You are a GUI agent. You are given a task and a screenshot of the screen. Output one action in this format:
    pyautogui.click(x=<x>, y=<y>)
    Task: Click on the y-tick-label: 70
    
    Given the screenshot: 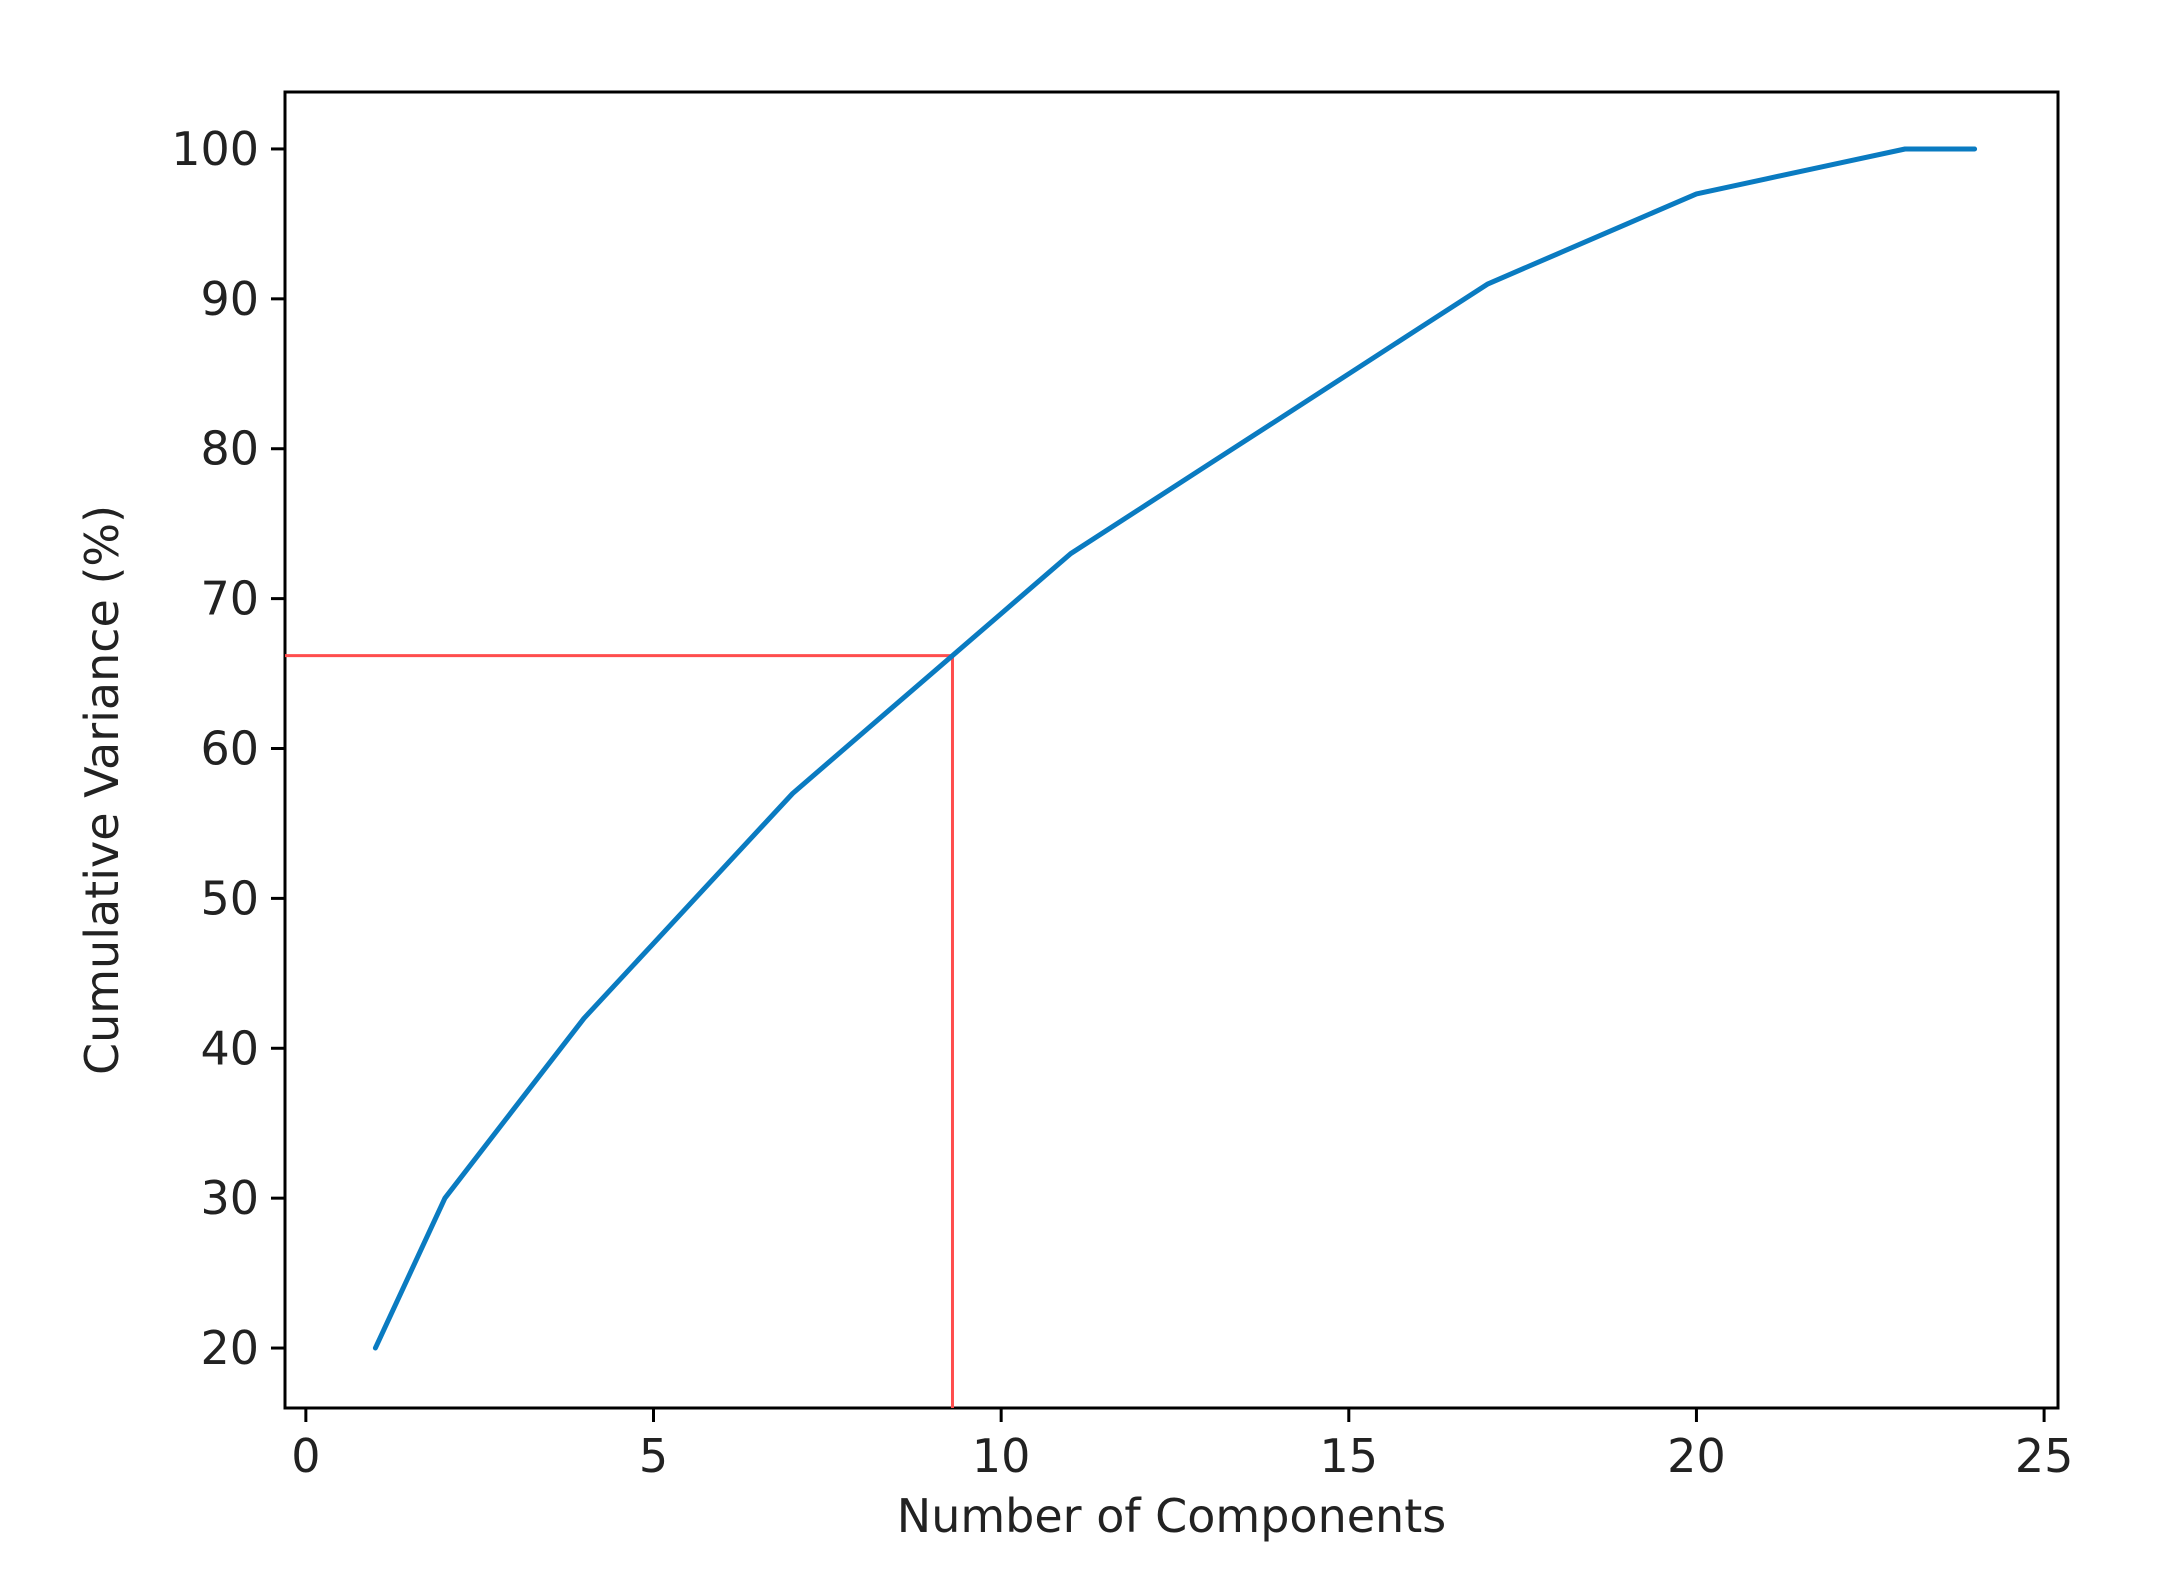 What is the action you would take?
    pyautogui.click(x=229, y=599)
    